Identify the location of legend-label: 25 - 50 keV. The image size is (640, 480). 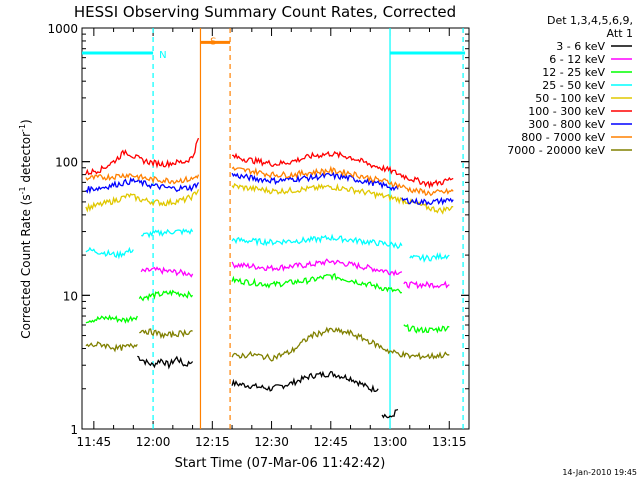
(573, 85).